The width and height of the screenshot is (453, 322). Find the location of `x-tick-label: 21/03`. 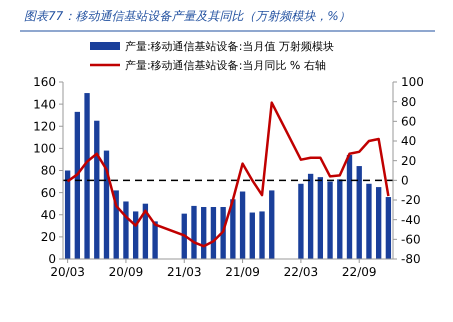

x-tick-label: 21/03 is located at coordinates (184, 272).